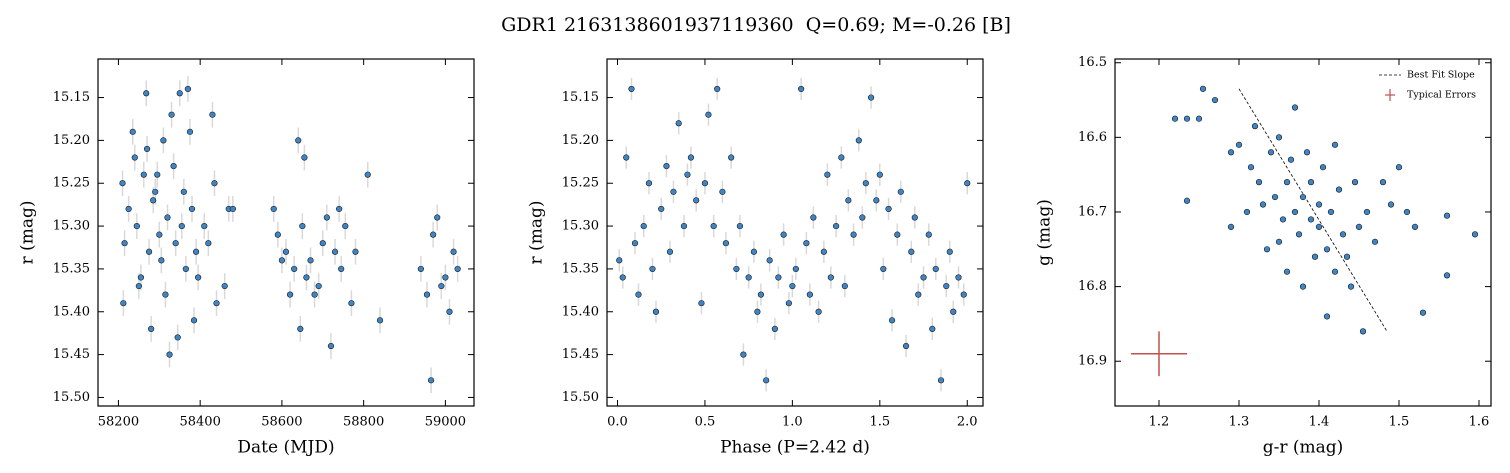  What do you see at coordinates (71, 97) in the screenshot?
I see `y-tick-label: 15.15` at bounding box center [71, 97].